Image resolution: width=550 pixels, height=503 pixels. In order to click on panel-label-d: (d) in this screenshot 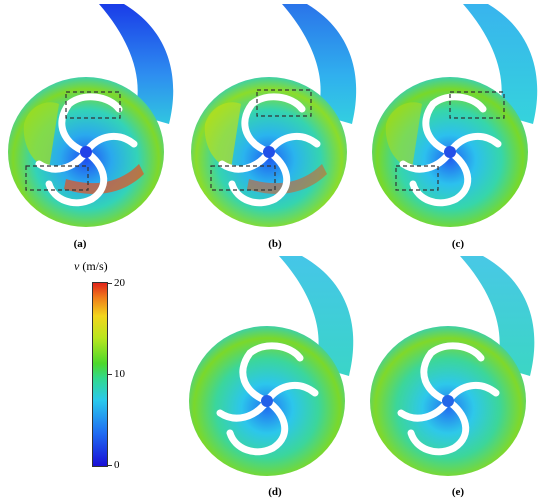, I will do `click(275, 492)`.